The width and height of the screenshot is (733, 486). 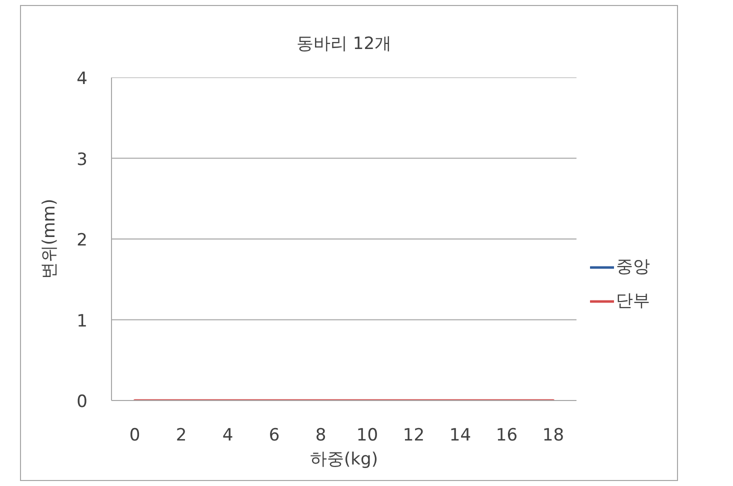 I want to click on x-tick-label: 2, so click(x=181, y=436).